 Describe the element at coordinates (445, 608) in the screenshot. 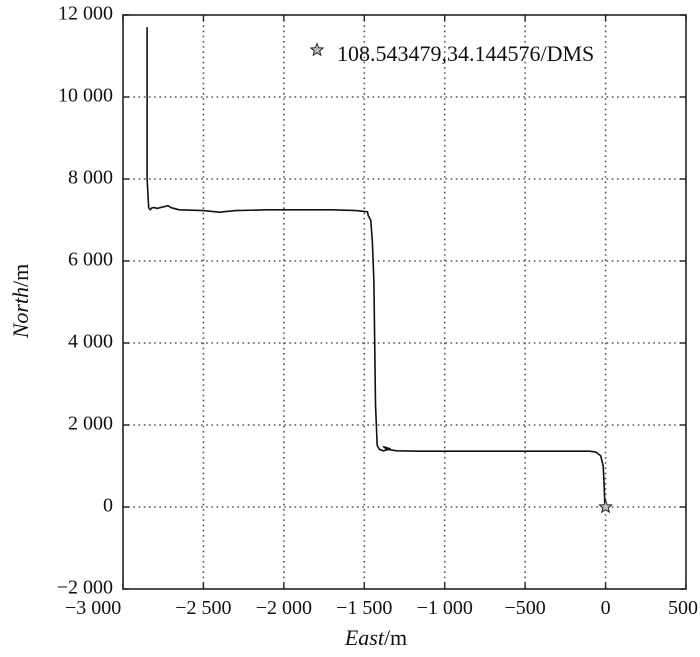

I see `x-tick-label: −1 000` at that location.